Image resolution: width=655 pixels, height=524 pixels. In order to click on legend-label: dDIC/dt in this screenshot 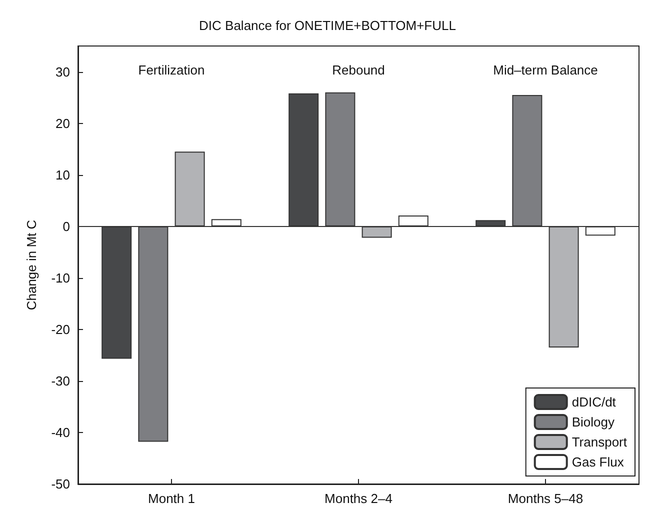, I will do `click(594, 402)`.